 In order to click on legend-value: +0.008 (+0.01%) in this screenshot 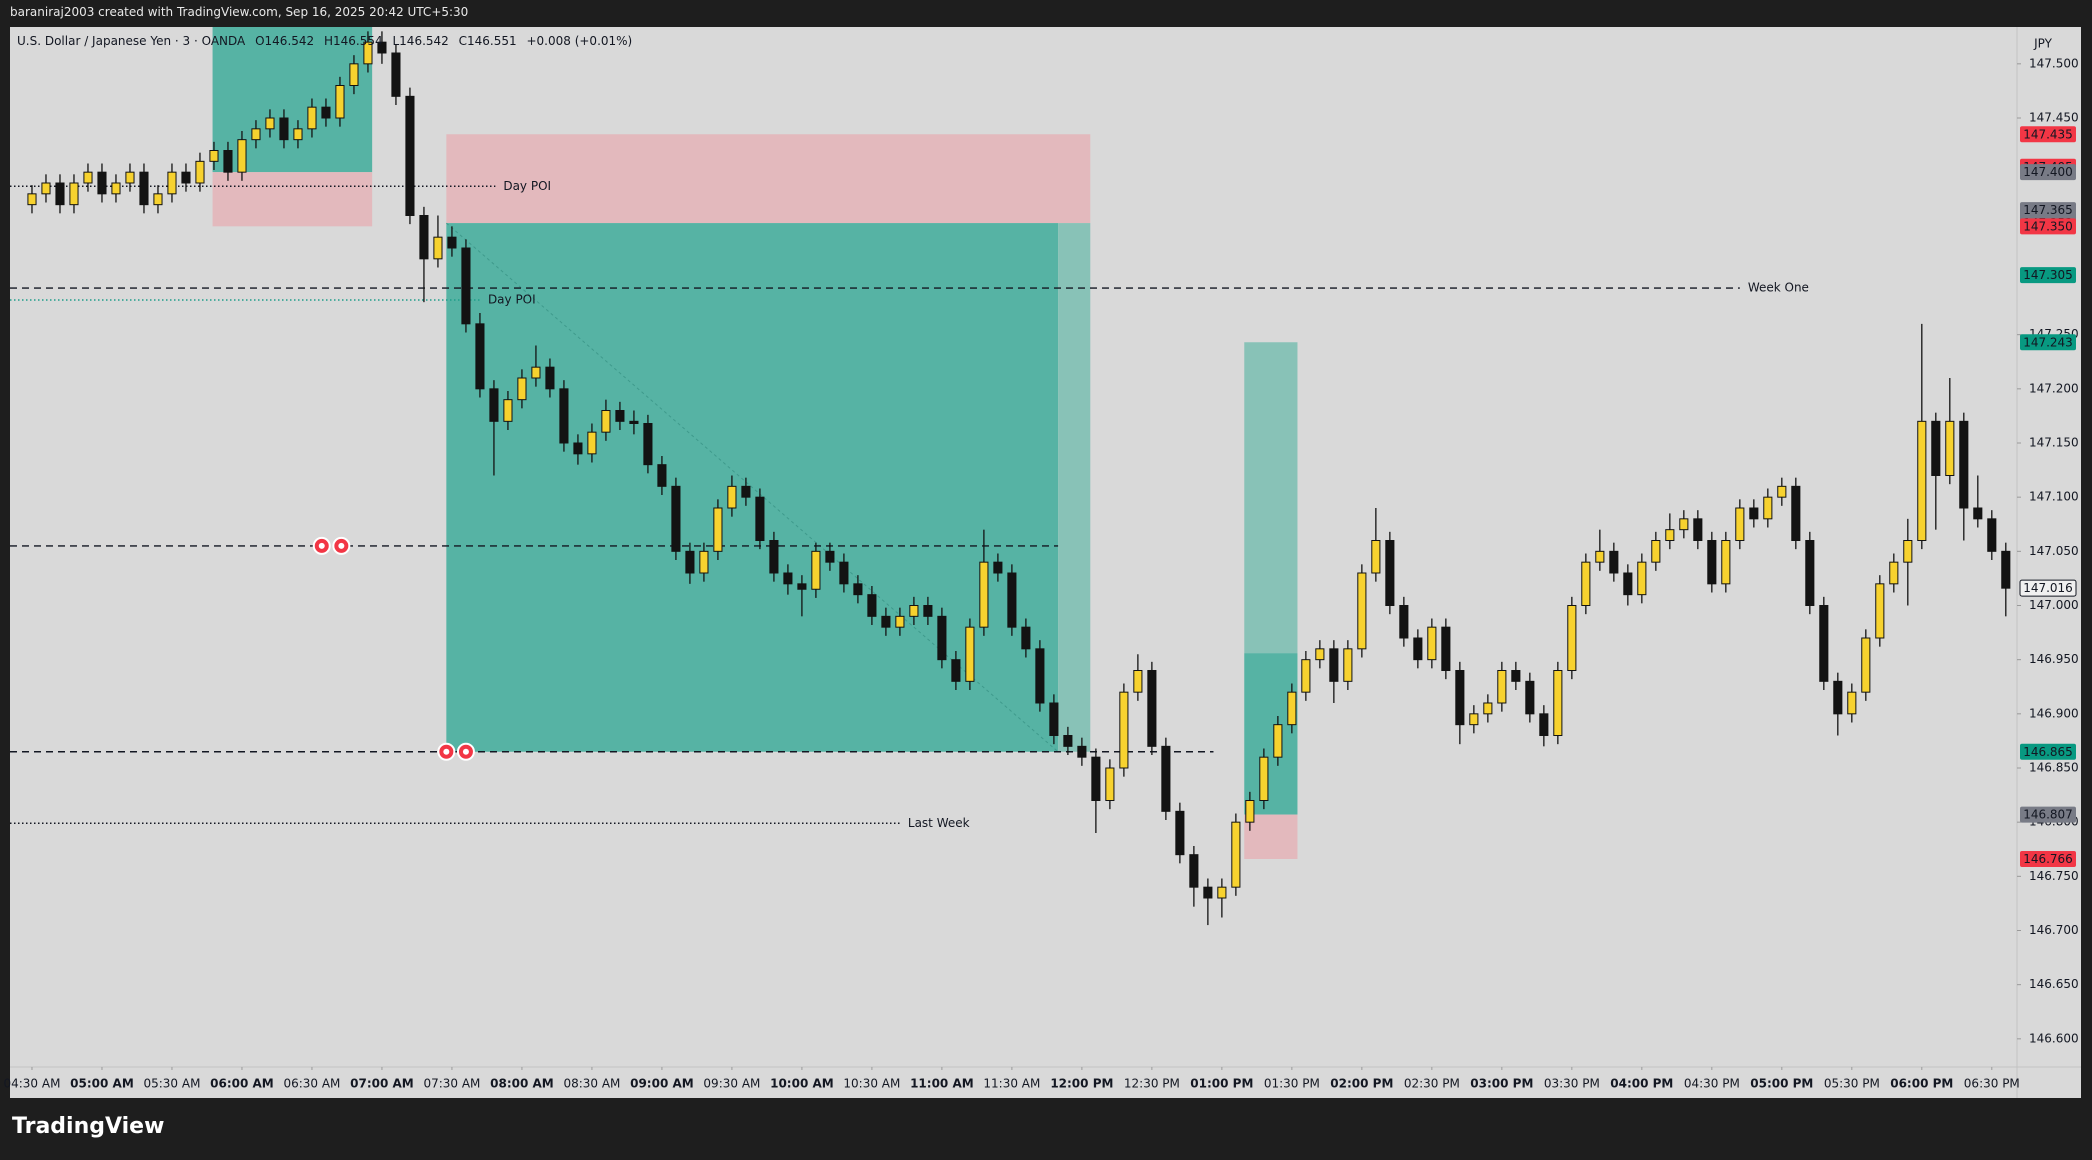, I will do `click(579, 41)`.